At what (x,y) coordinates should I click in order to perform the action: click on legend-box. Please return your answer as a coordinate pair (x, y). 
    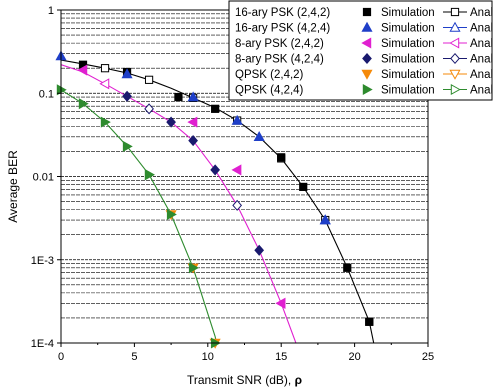
    Looking at the image, I should click on (360, 50).